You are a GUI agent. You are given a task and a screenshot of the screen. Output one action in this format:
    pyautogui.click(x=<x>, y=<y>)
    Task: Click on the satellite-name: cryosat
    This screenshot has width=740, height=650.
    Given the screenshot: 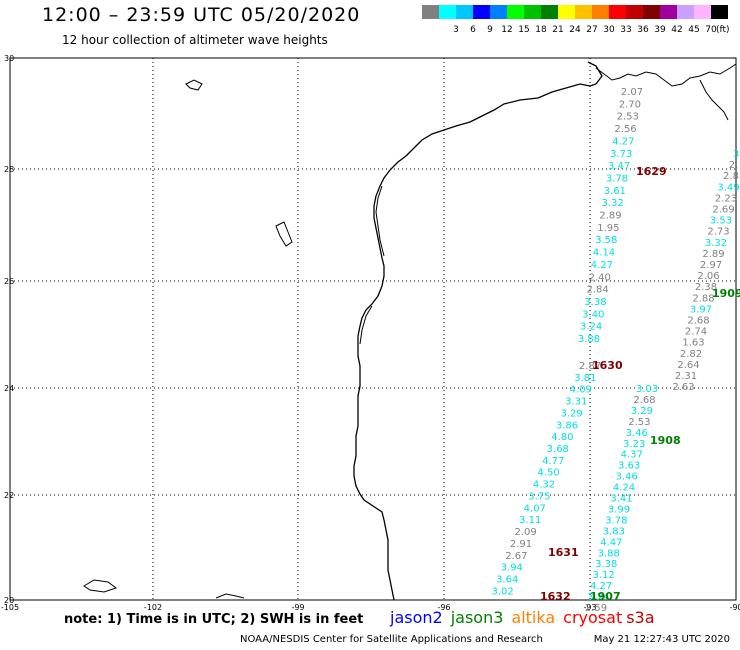 What is the action you would take?
    pyautogui.click(x=593, y=617)
    